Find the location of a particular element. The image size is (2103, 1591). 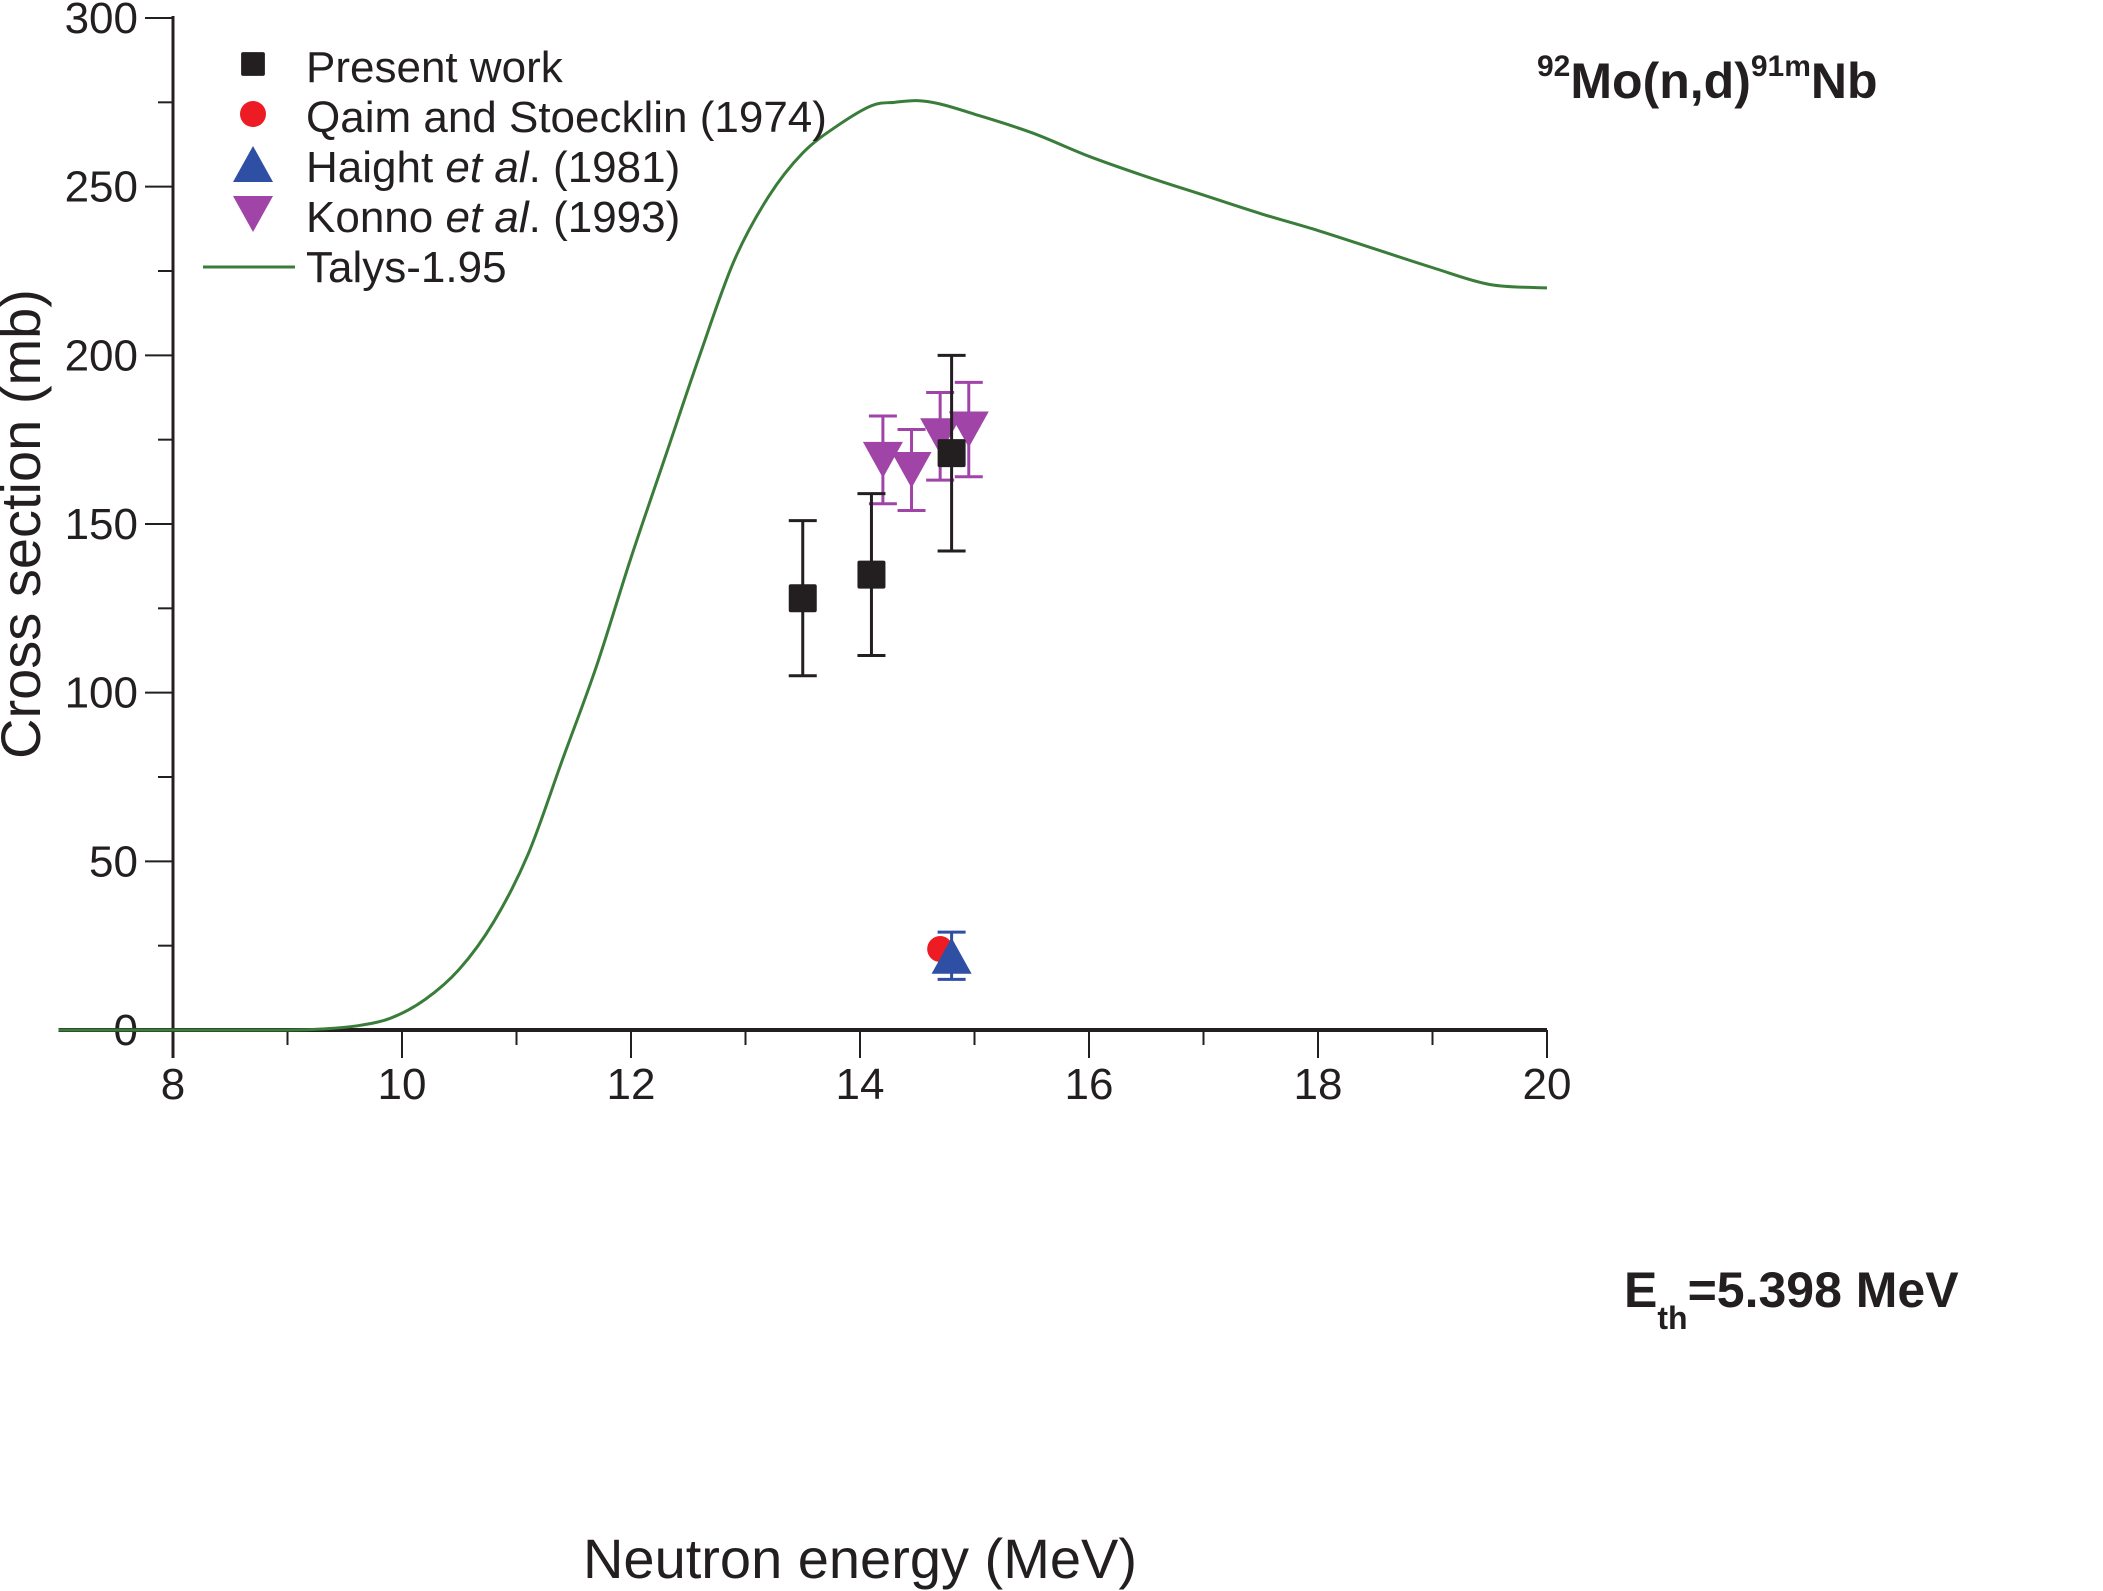

legend-label-part: Haight is located at coordinates (375, 167).